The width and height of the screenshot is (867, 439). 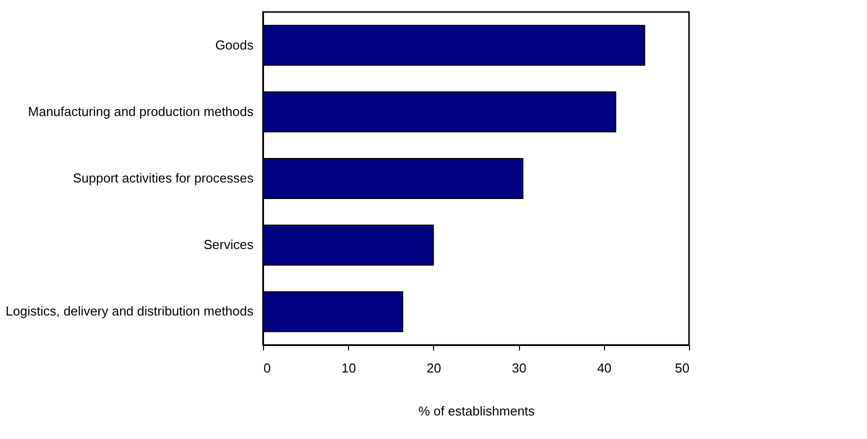 I want to click on x-tick-label: 20, so click(x=434, y=368).